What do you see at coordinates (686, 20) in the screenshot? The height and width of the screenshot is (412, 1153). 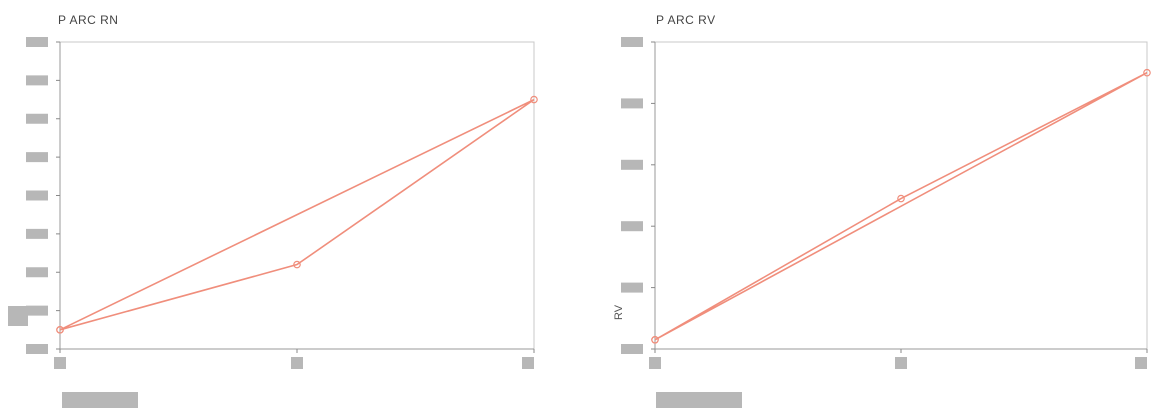 I see `chart-title: P ARC RV` at bounding box center [686, 20].